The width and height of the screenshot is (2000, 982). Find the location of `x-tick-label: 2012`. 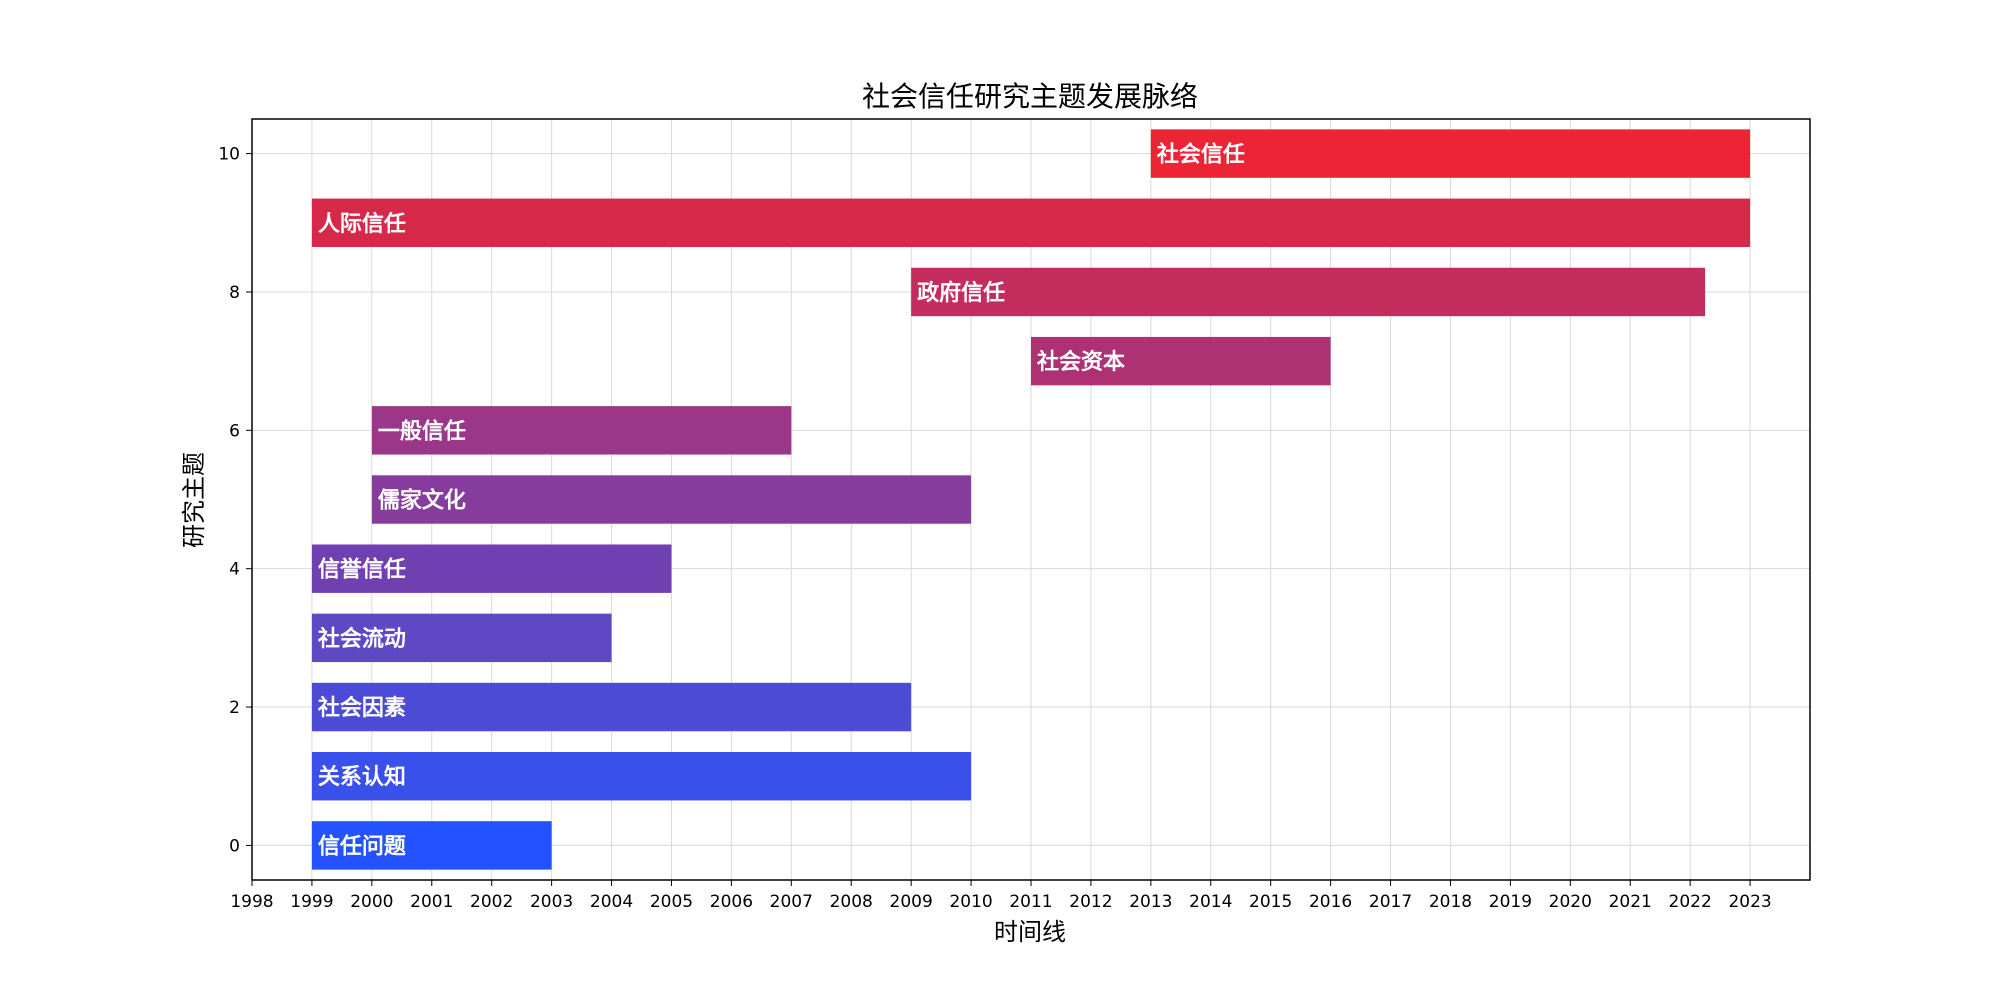

x-tick-label: 2012 is located at coordinates (1090, 902).